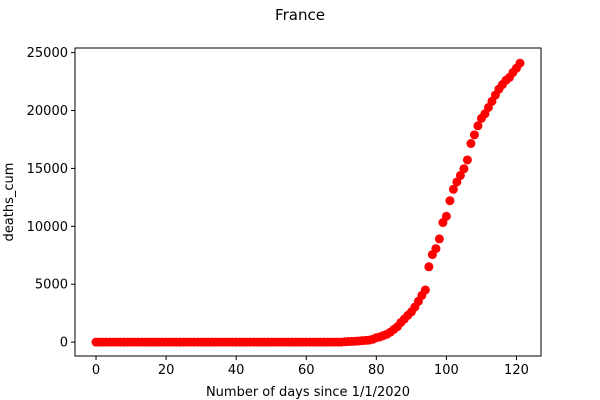 Image resolution: width=600 pixels, height=400 pixels. What do you see at coordinates (376, 370) in the screenshot?
I see `x-tick-label: 80` at bounding box center [376, 370].